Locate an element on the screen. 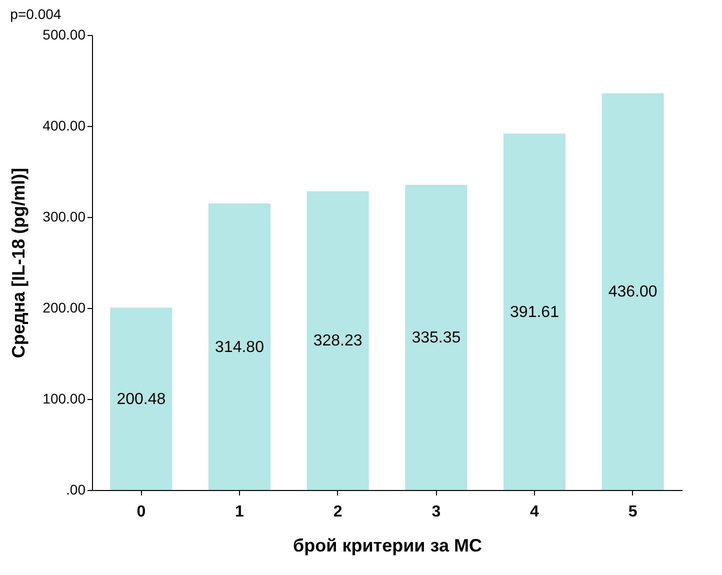 Image resolution: width=722 pixels, height=575 pixels. y-tick-label: 200.00 is located at coordinates (64, 308).